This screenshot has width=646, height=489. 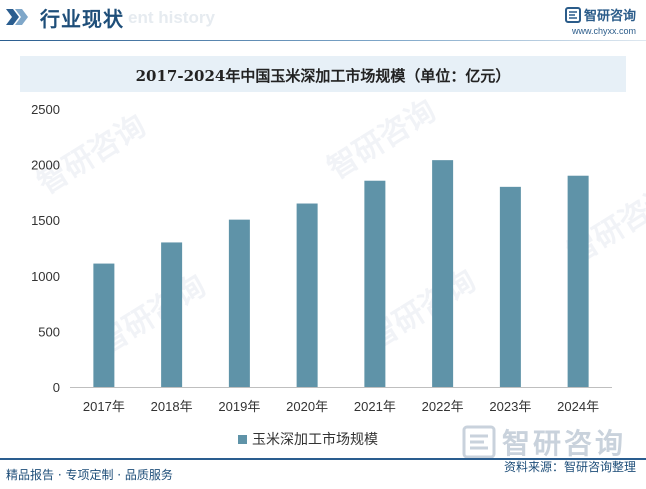 I want to click on x-tick-label: 2021年, so click(x=375, y=406).